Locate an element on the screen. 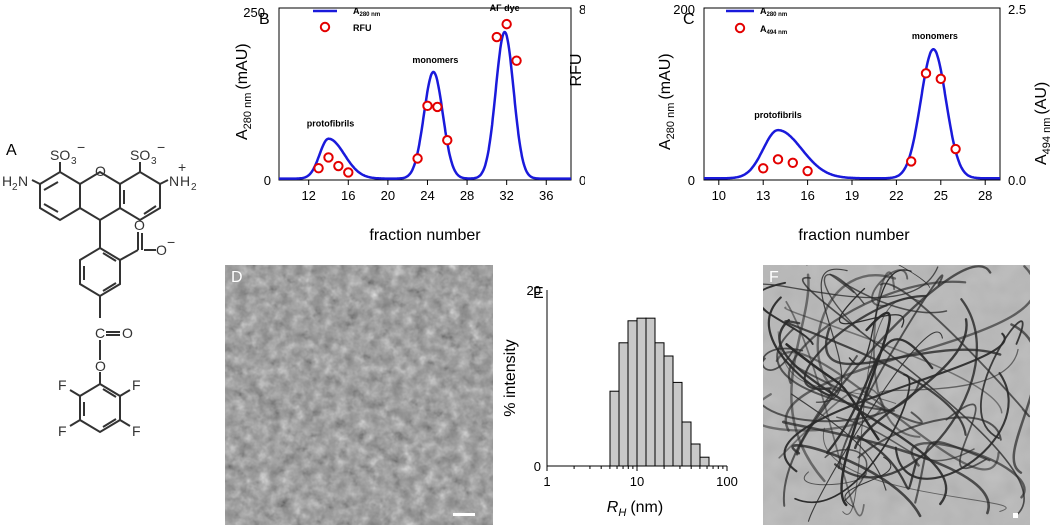 This screenshot has width=1050, height=531. y2-axis-label: RFU is located at coordinates (576, 70).